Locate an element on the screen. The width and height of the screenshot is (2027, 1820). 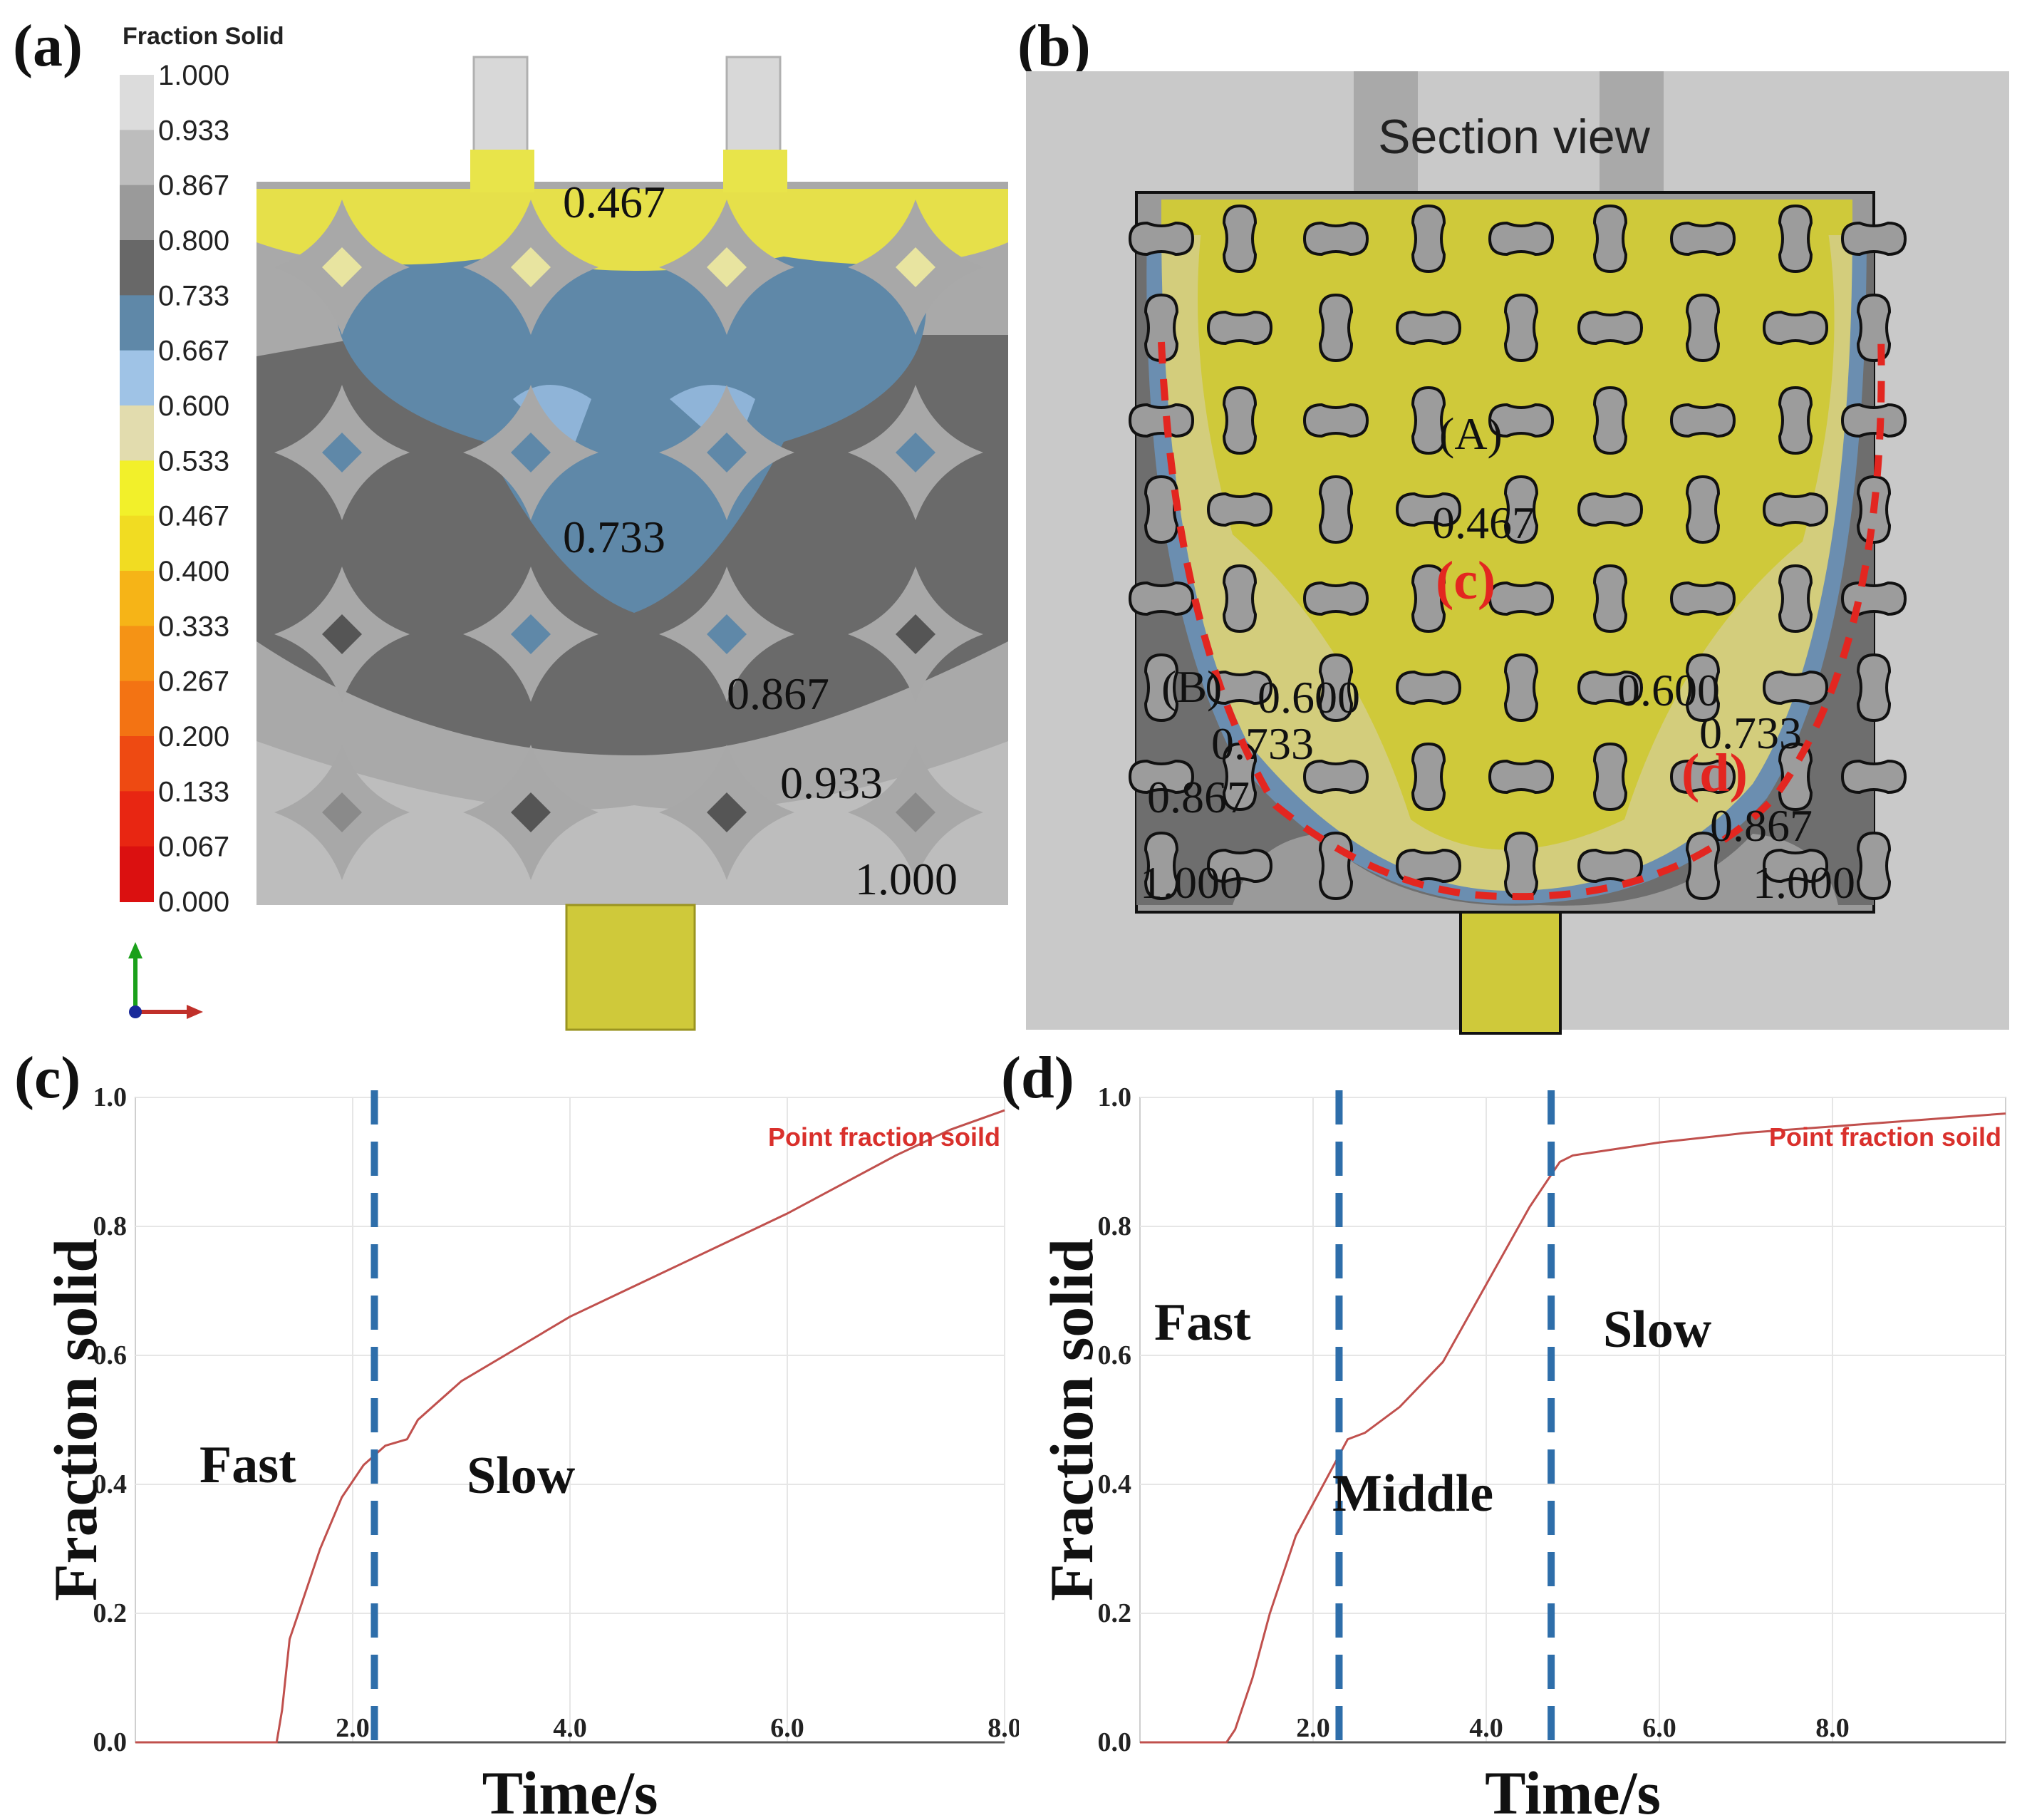
legend-value: 0.333 is located at coordinates (194, 626).